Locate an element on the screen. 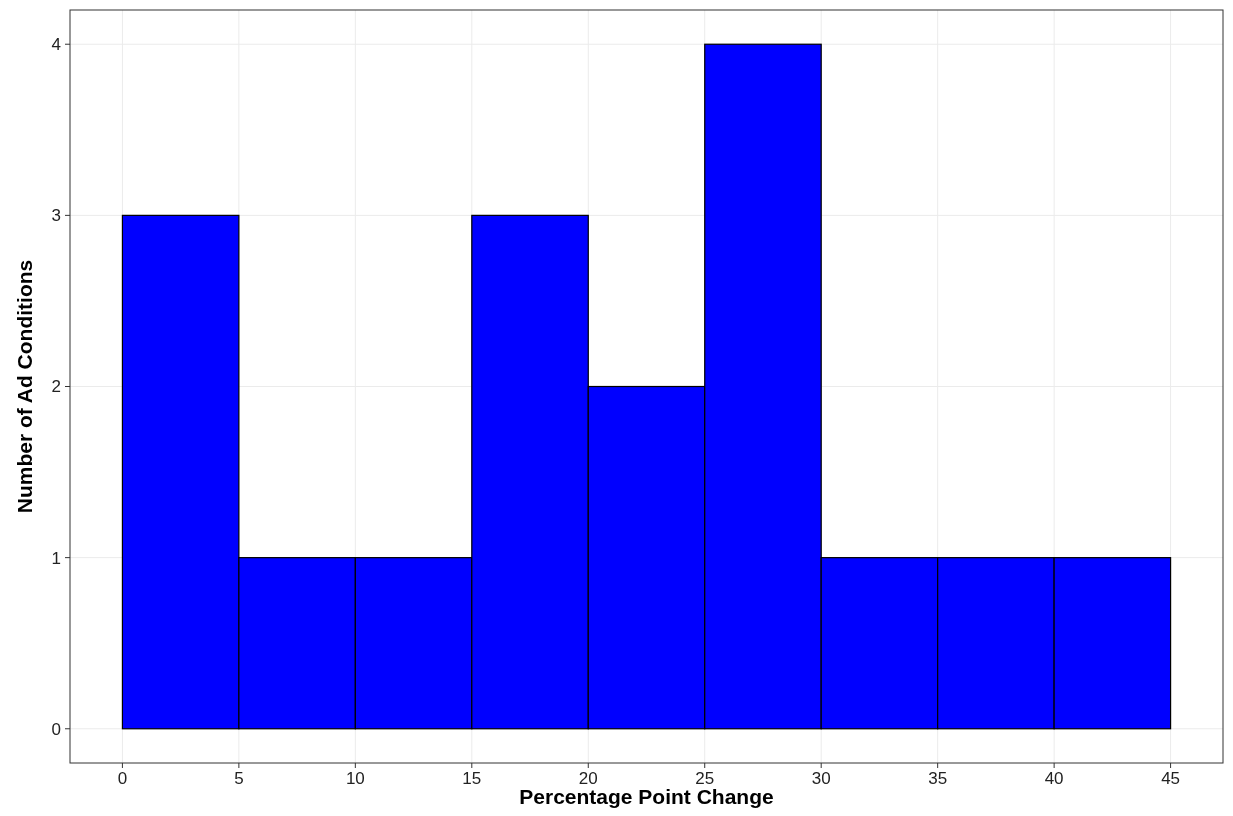 The width and height of the screenshot is (1233, 816). x-tick-label: 45 is located at coordinates (1171, 778).